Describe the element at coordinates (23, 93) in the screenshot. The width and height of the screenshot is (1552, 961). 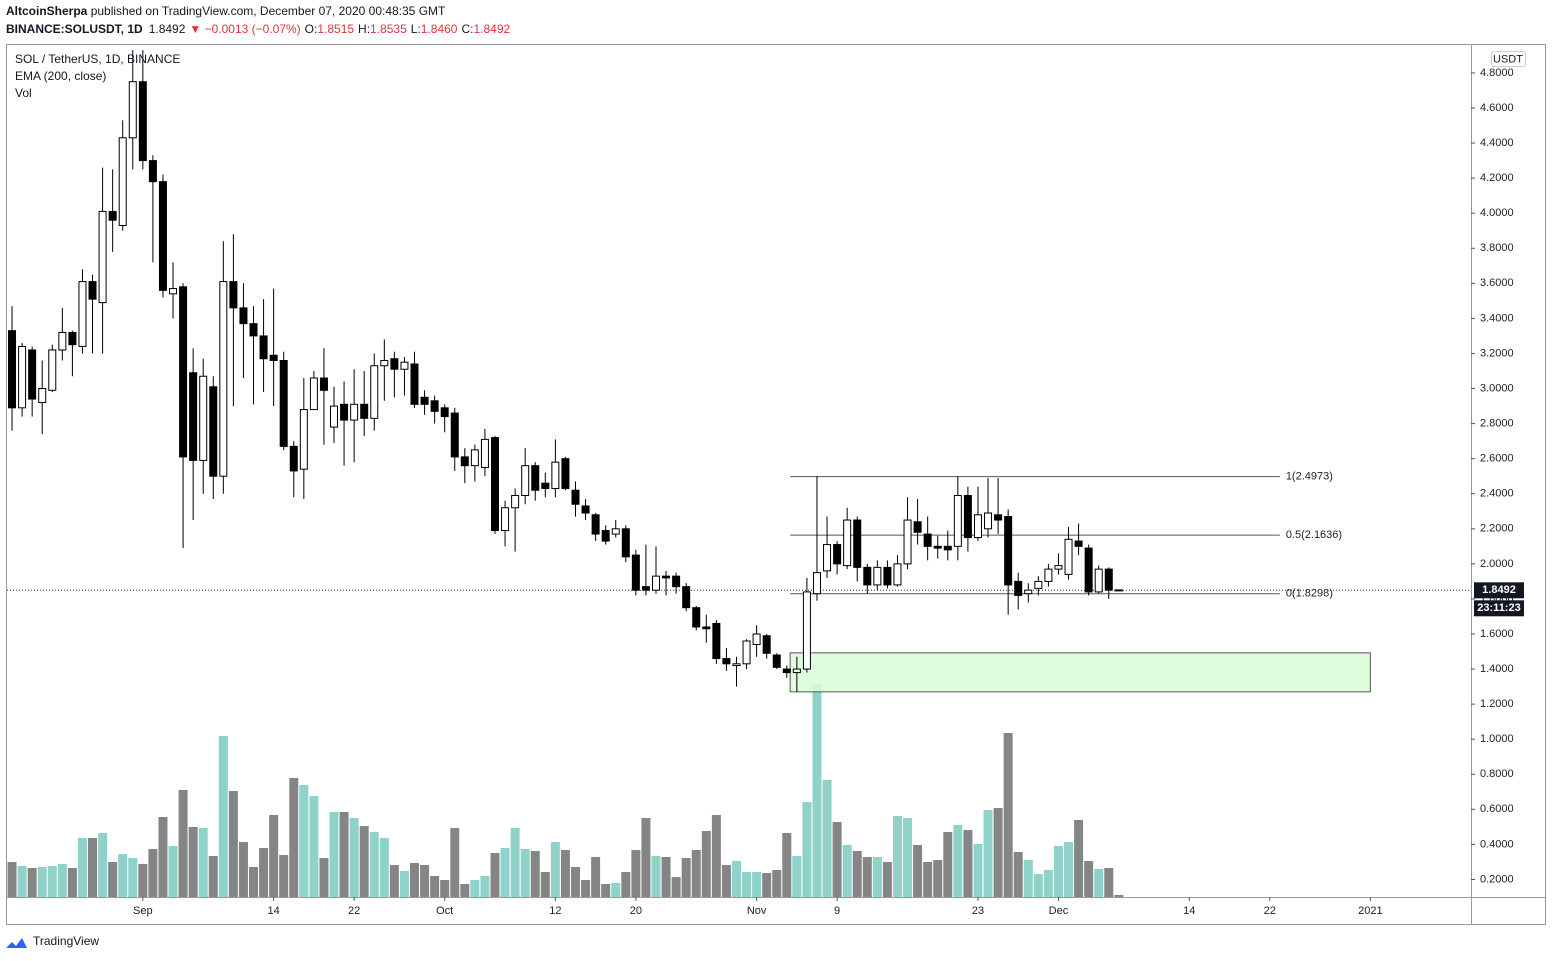
I see `legend-item: Vol` at that location.